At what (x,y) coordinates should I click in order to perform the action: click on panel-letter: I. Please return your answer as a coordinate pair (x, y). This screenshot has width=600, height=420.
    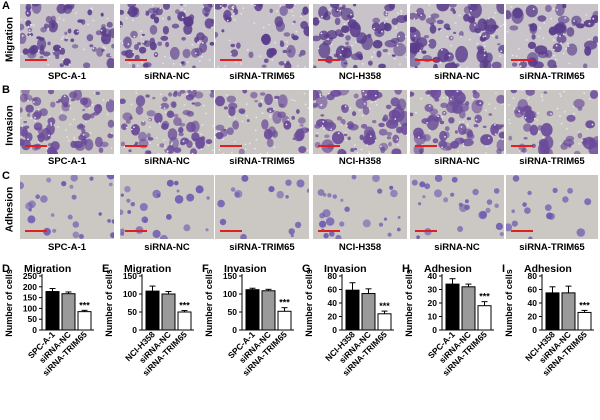
    Looking at the image, I should click on (503, 269).